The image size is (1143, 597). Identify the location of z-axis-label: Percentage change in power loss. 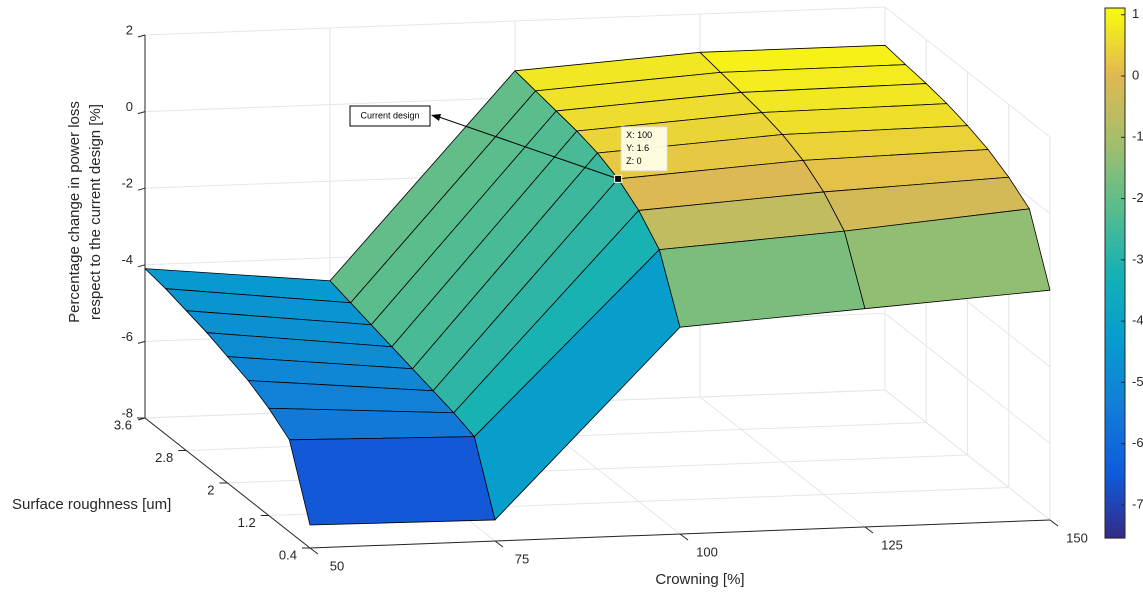
(74, 212).